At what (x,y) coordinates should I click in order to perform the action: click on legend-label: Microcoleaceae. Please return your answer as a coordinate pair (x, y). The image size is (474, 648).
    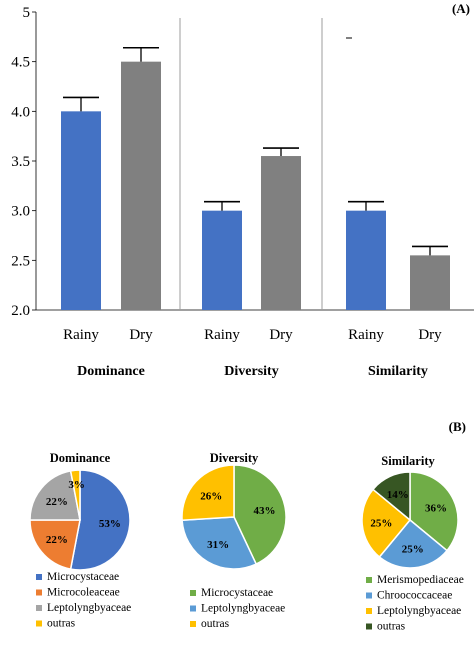
    Looking at the image, I should click on (83, 593).